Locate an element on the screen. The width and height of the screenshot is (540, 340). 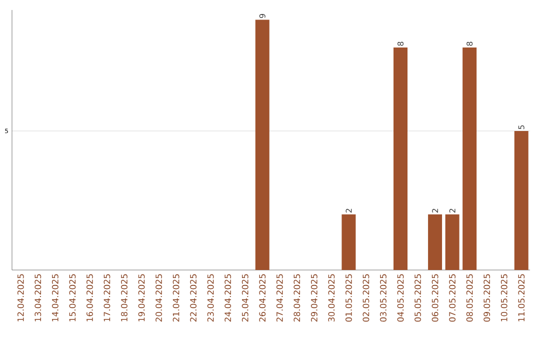
x-tick-label: 20.04.2025 is located at coordinates (159, 298).